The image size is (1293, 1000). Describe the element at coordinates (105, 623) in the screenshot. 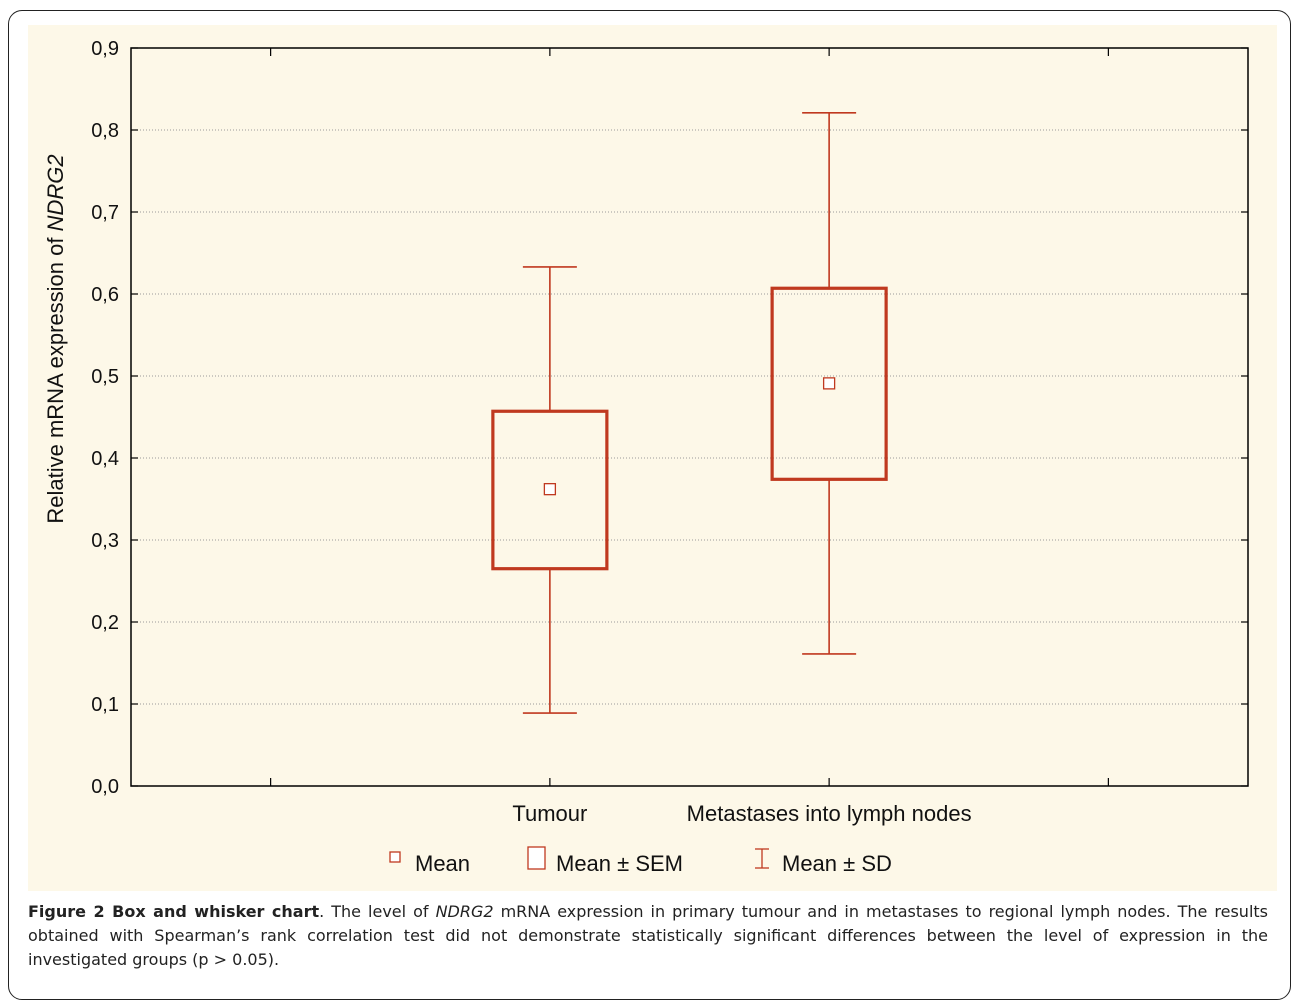

I see `y-tick-label: 0,2` at that location.